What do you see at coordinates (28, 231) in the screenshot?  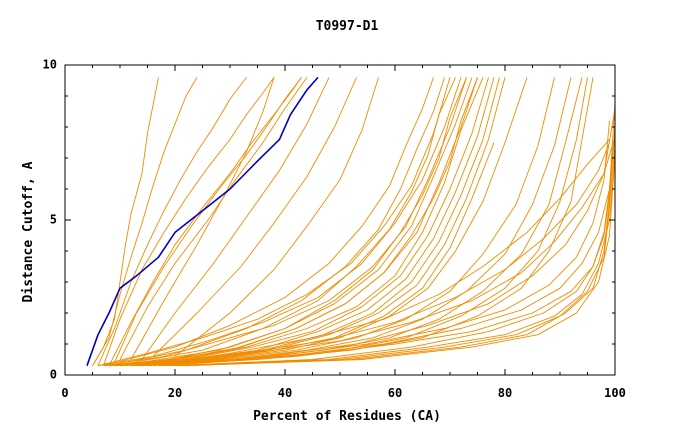 I see `y-axis-label: Distance Cutoff, A` at bounding box center [28, 231].